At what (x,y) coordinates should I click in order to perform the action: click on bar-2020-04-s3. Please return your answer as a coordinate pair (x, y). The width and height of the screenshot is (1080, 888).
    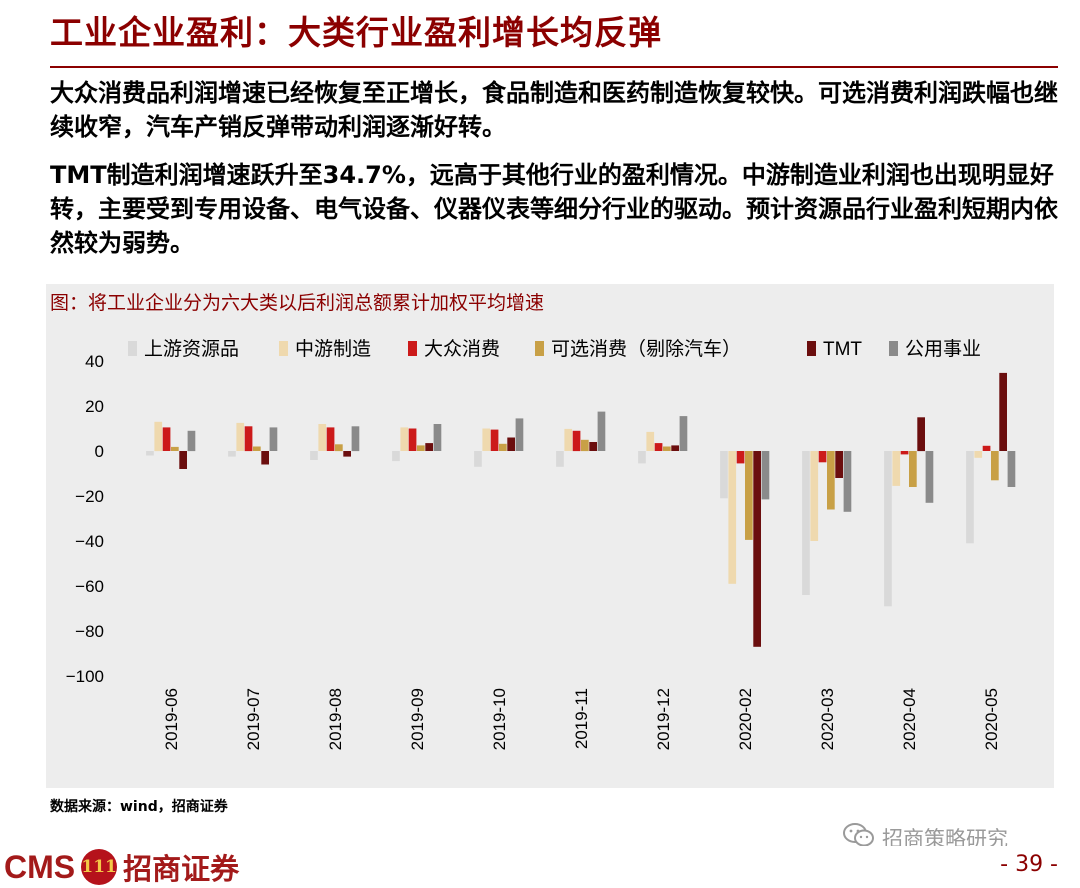
    Looking at the image, I should click on (913, 469).